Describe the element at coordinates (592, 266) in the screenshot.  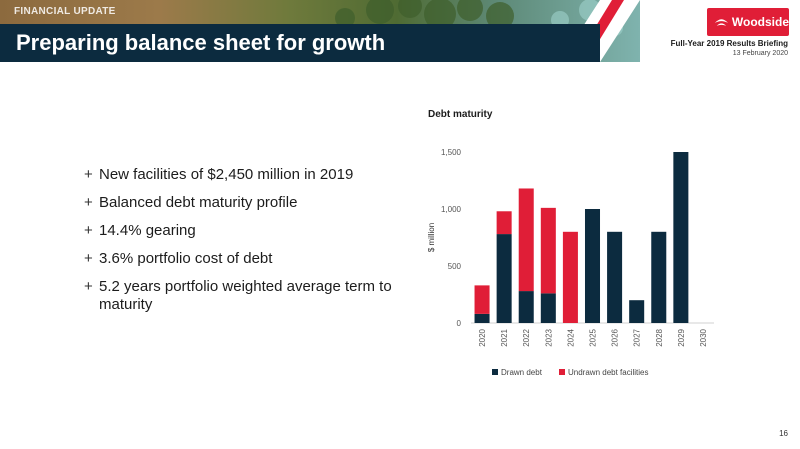
I see `bar-drawn-debt-2025` at that location.